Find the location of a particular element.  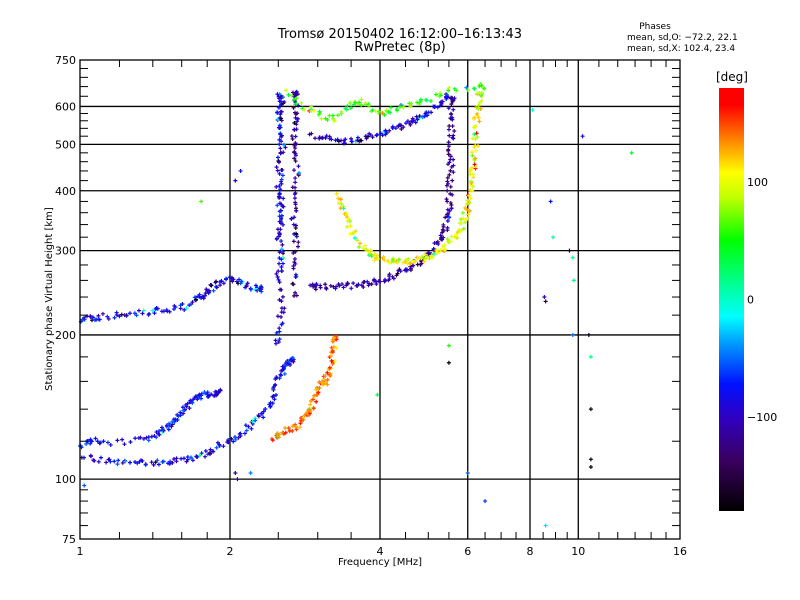

colorbar-tick-label: 100 is located at coordinates (757, 182).